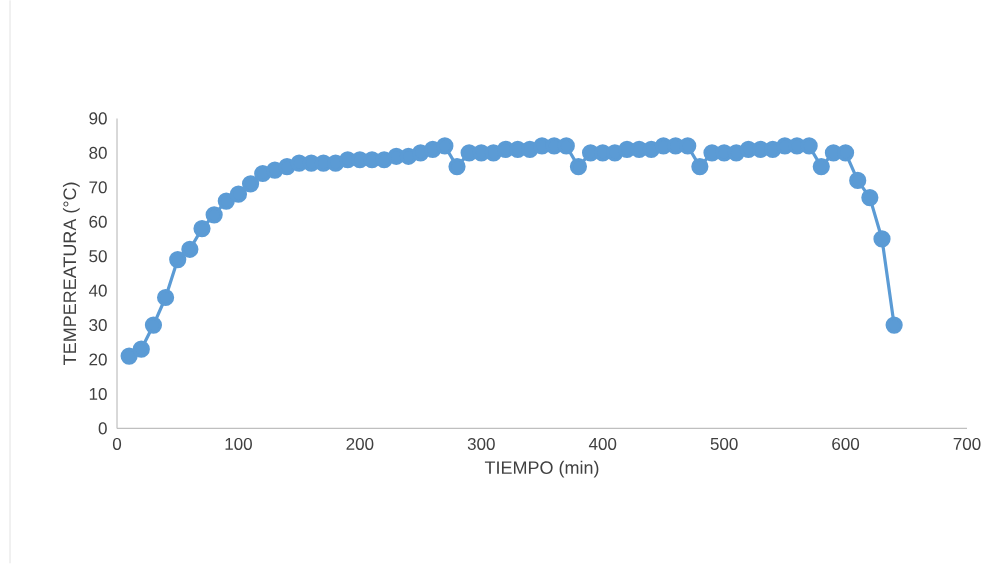  What do you see at coordinates (97, 290) in the screenshot?
I see `y-tick-label: 40` at bounding box center [97, 290].